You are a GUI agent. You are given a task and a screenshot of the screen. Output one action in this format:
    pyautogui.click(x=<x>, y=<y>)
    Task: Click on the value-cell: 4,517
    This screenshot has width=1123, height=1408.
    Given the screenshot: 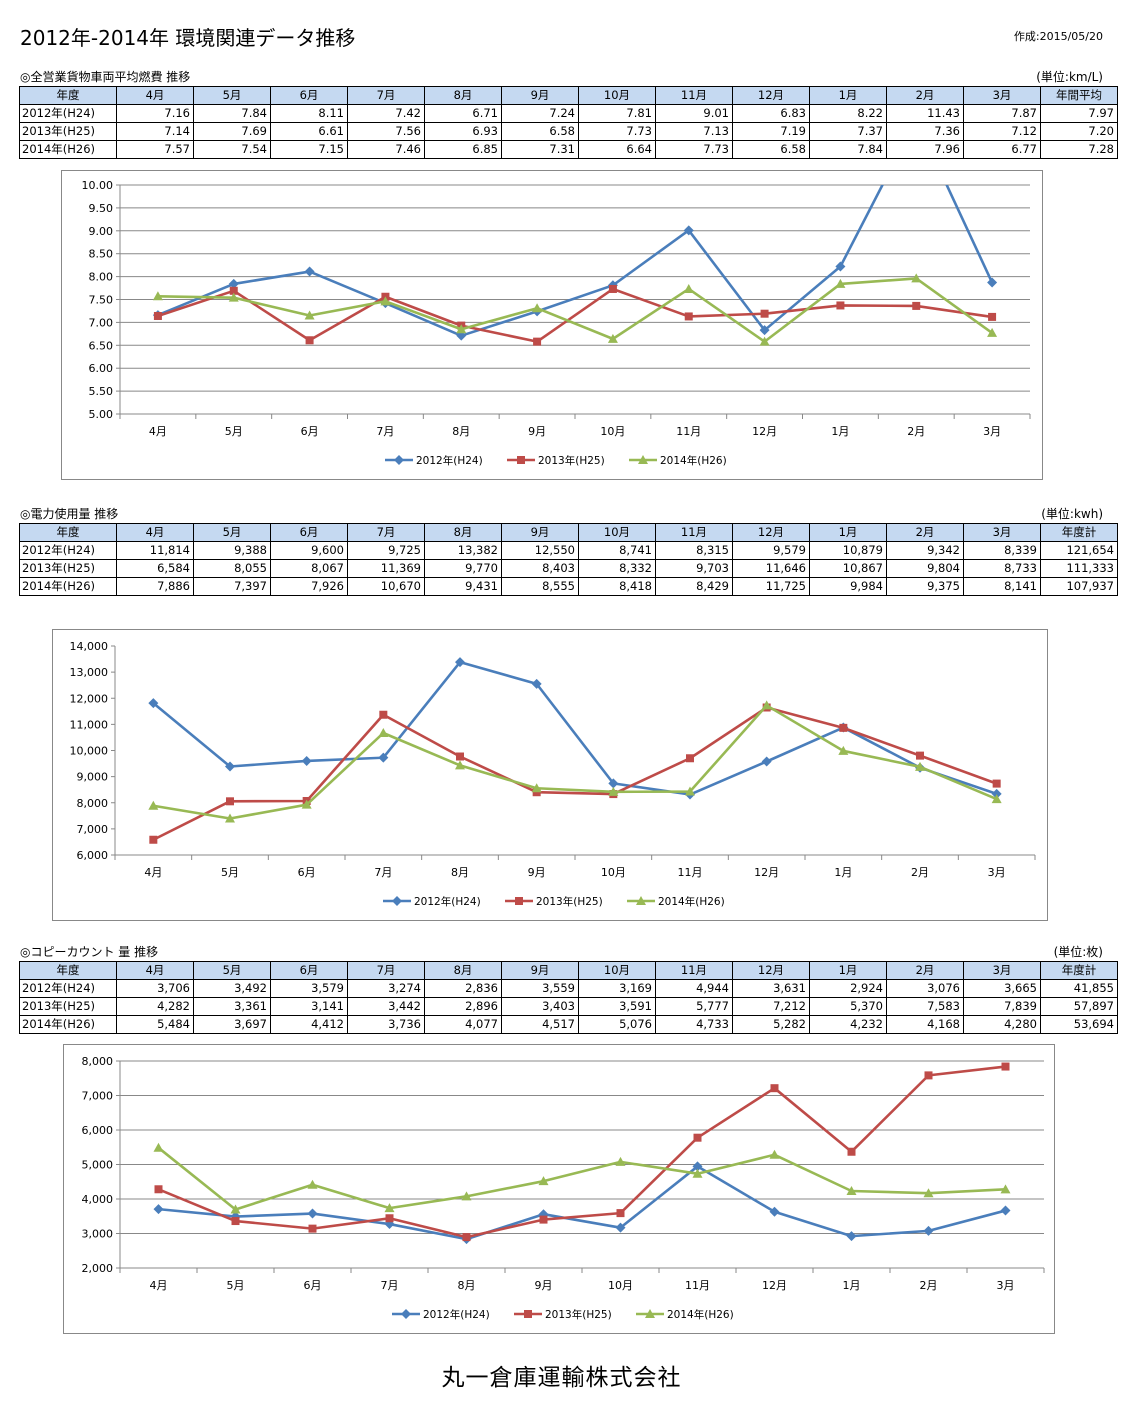 What is the action you would take?
    pyautogui.click(x=540, y=1024)
    